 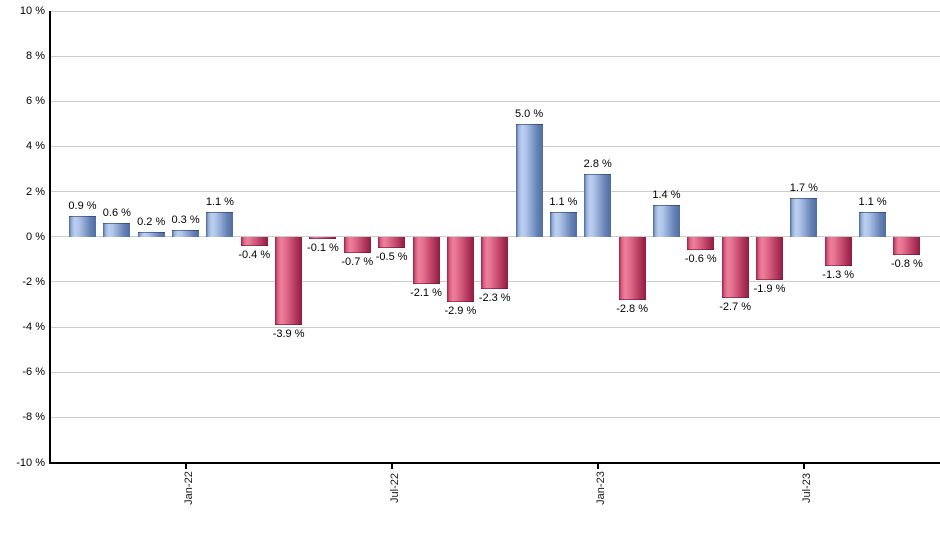 I want to click on bar-value-label: -0.7 %, so click(x=357, y=261).